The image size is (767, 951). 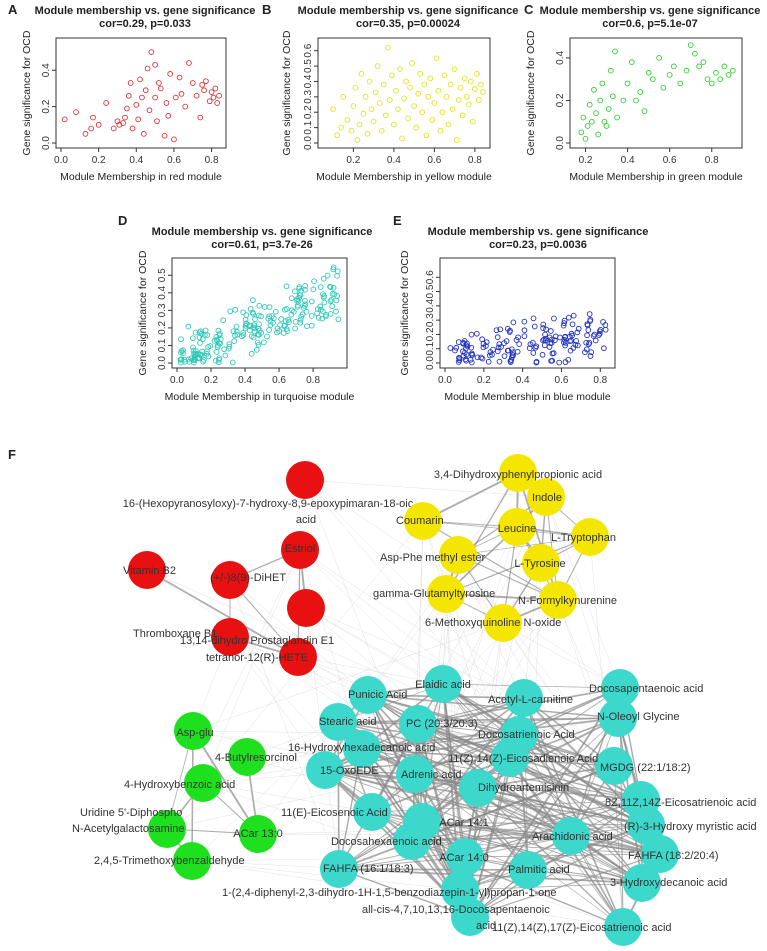 What do you see at coordinates (445, 380) in the screenshot?
I see `x-tick-label: 0.0` at bounding box center [445, 380].